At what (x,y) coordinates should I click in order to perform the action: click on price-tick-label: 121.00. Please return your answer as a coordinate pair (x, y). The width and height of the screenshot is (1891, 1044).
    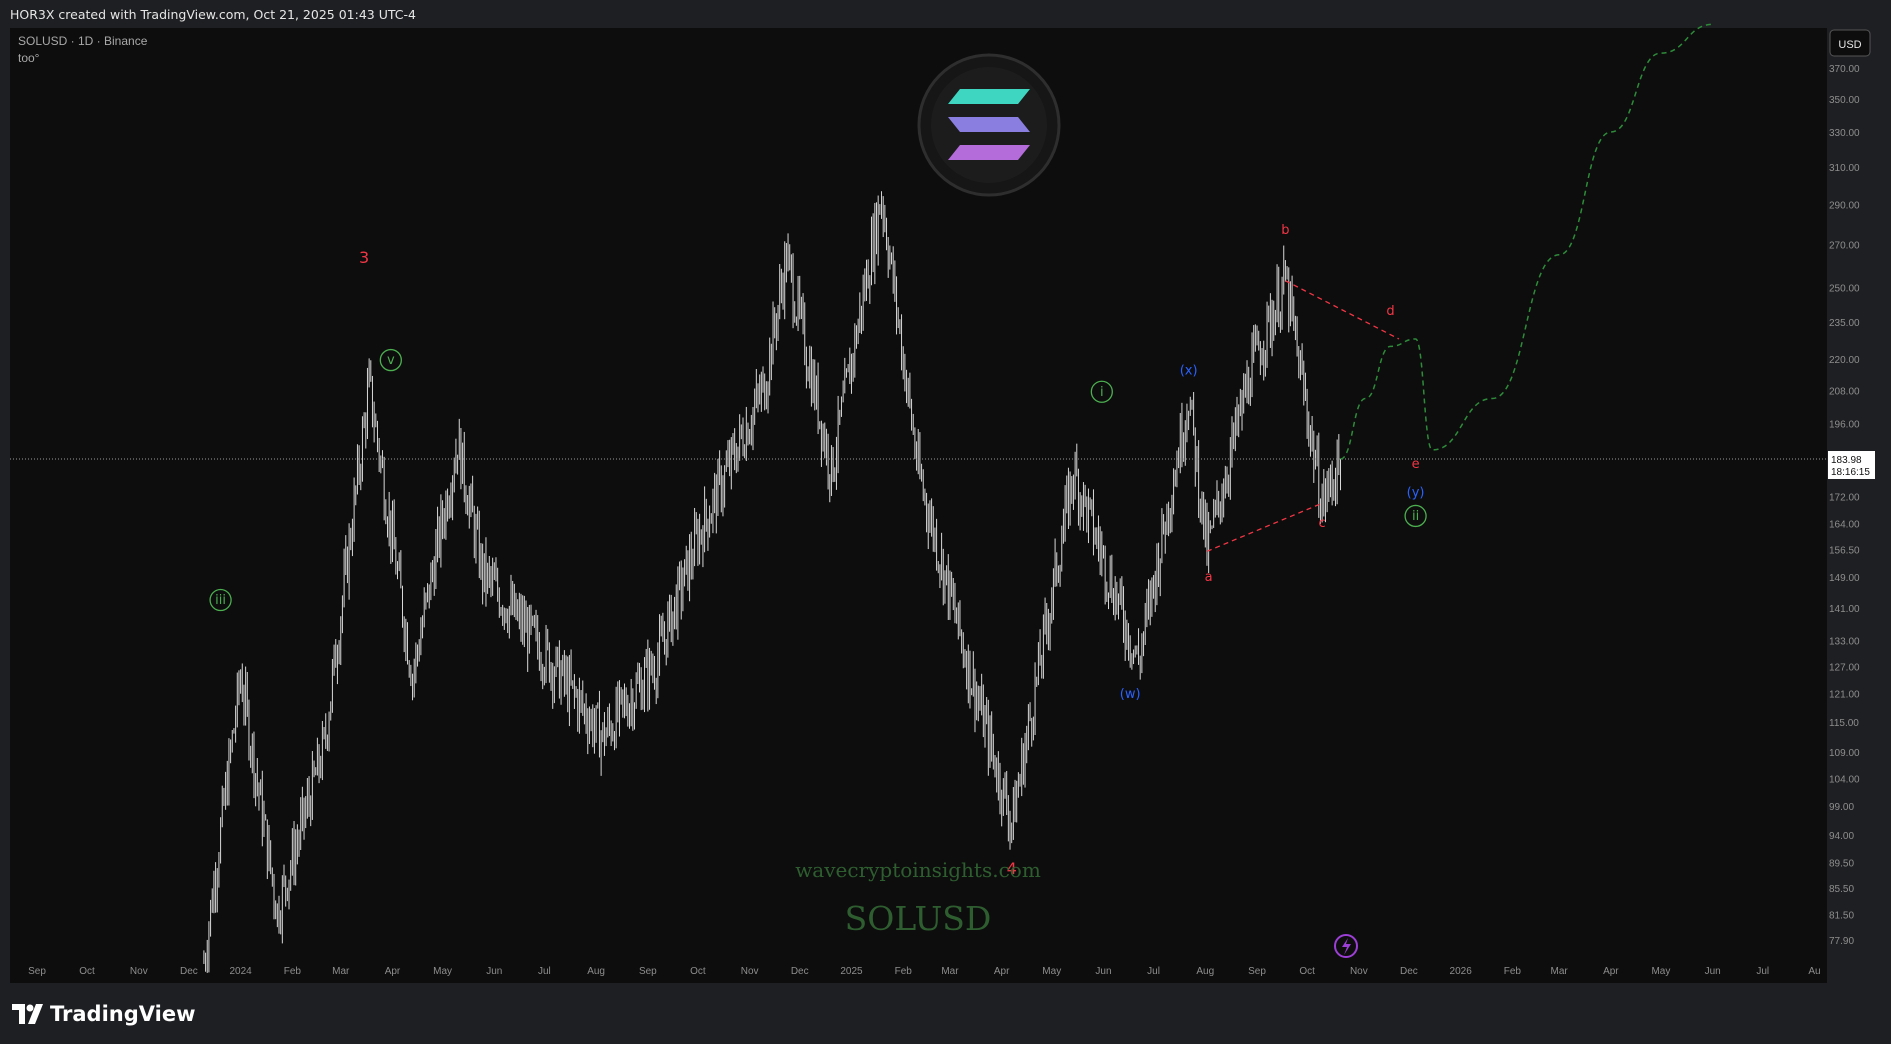
    Looking at the image, I should click on (1844, 695).